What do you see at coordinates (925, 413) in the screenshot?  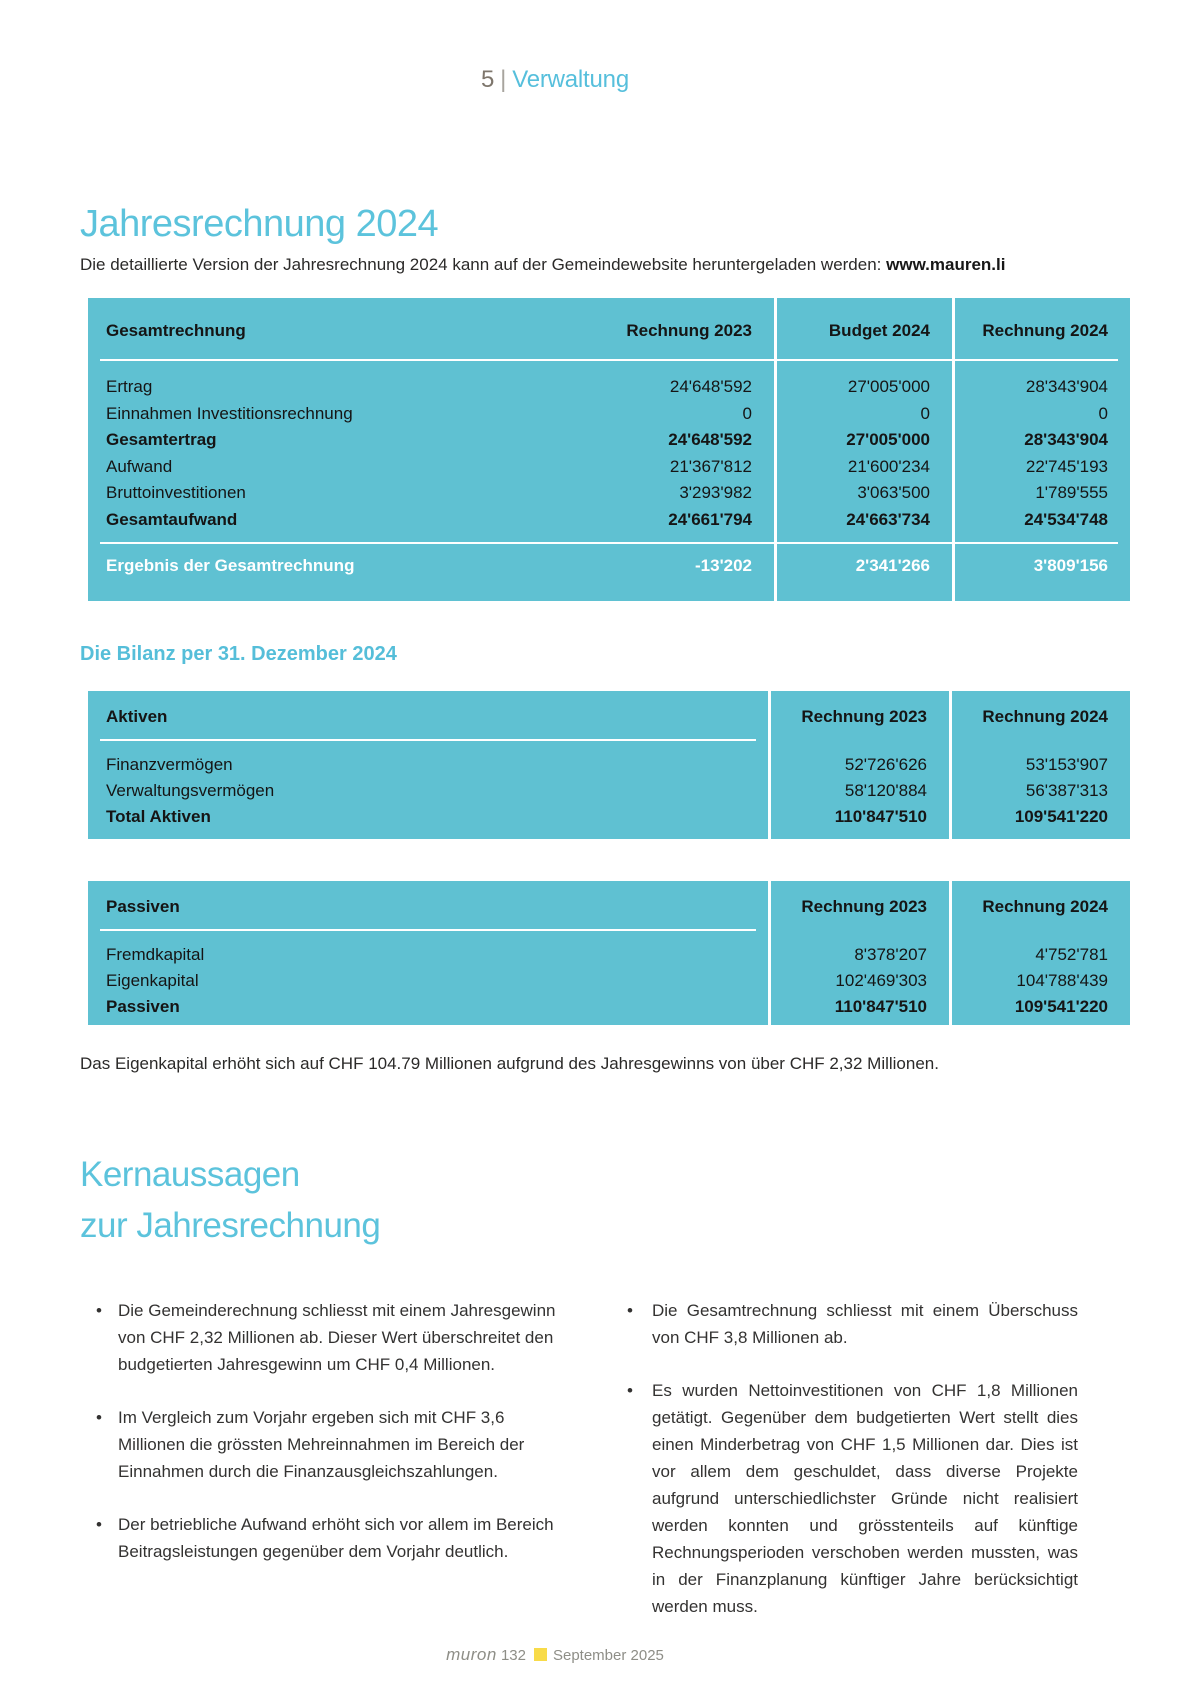 I see `value-budget: 0` at bounding box center [925, 413].